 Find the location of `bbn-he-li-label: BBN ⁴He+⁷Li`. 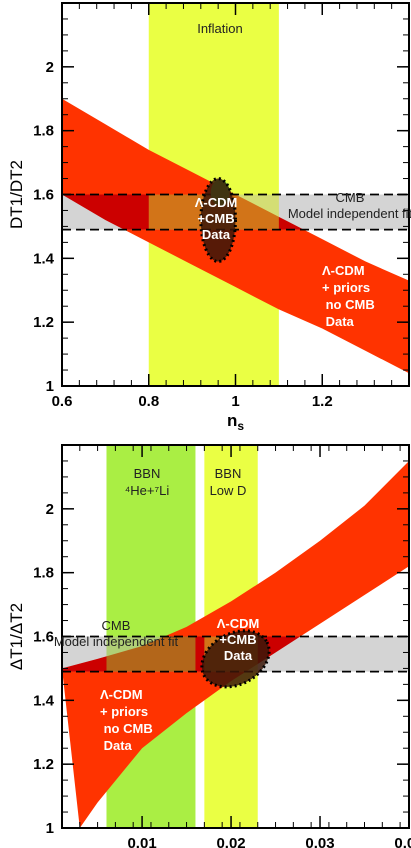

bbn-he-li-label: BBN ⁴He+⁷Li is located at coordinates (147, 482).